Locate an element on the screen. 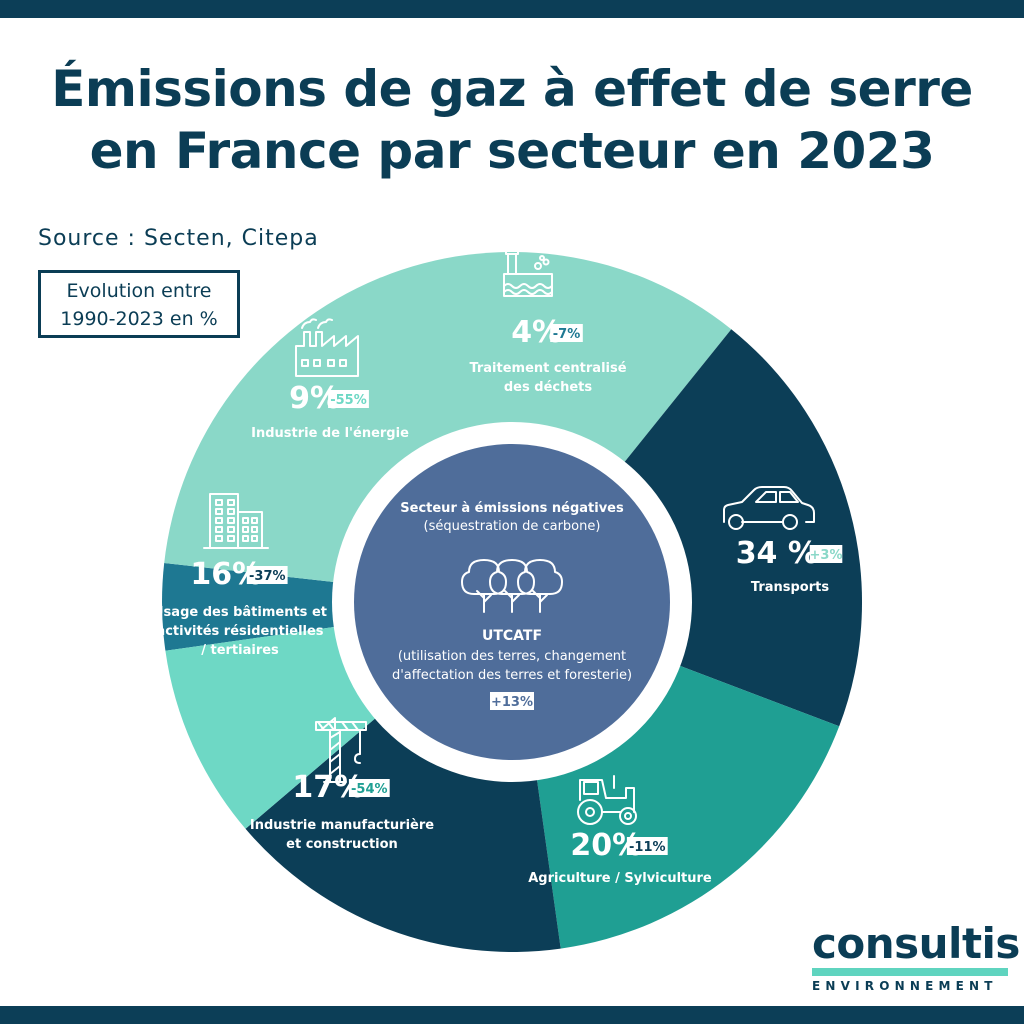  title-line-1: Émissions de gaz à effet de serre is located at coordinates (512, 89).